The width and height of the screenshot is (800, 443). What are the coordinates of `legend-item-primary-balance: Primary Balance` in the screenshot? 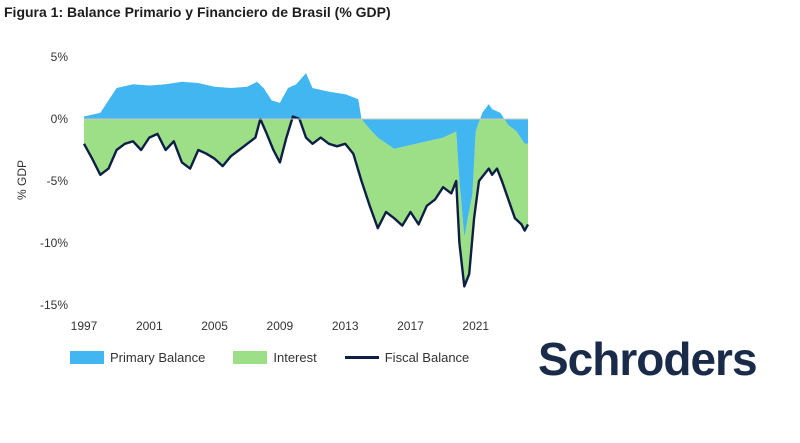 It's located at (137, 357).